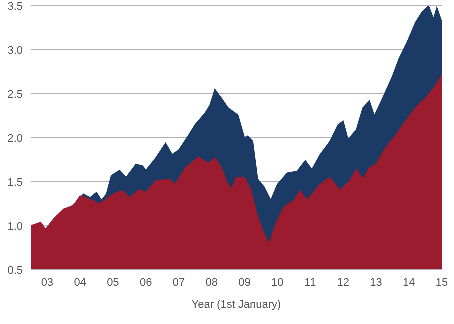  What do you see at coordinates (146, 282) in the screenshot?
I see `x-tick-label: 06` at bounding box center [146, 282].